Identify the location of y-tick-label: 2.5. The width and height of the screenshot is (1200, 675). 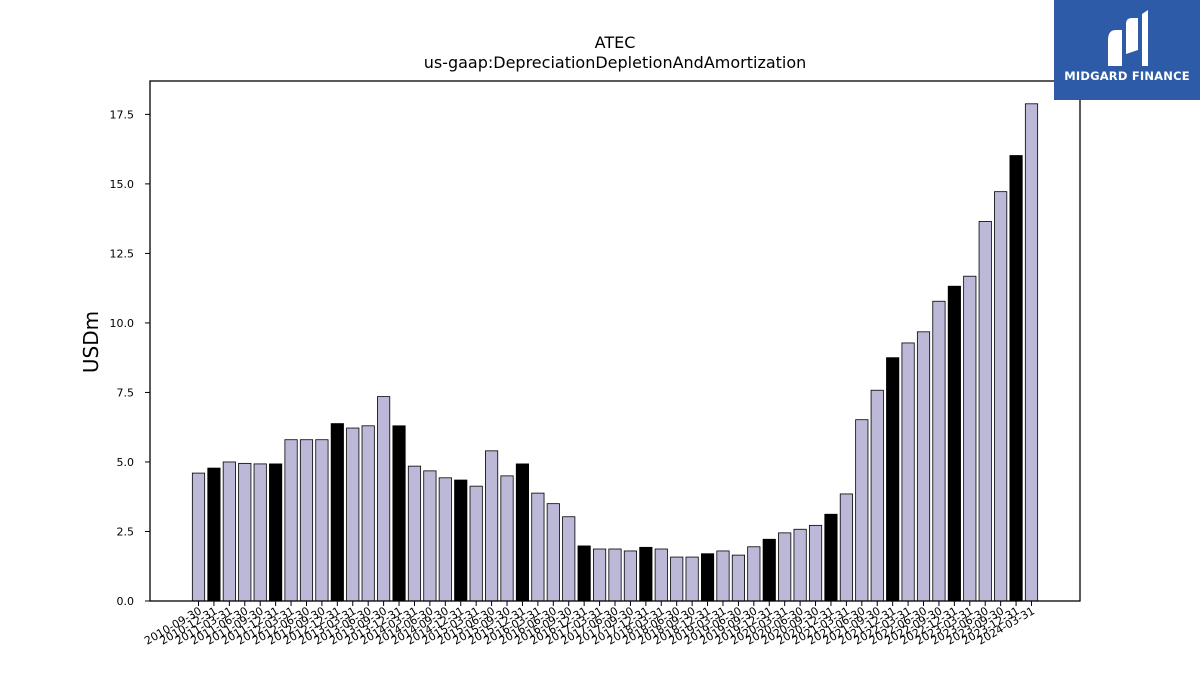
(126, 531).